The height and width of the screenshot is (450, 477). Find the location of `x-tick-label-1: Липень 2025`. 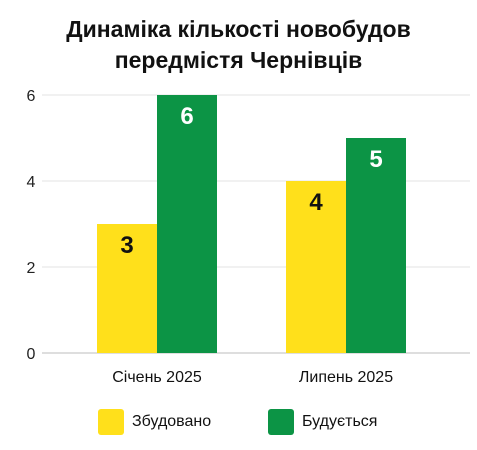

x-tick-label-1: Липень 2025 is located at coordinates (346, 377).